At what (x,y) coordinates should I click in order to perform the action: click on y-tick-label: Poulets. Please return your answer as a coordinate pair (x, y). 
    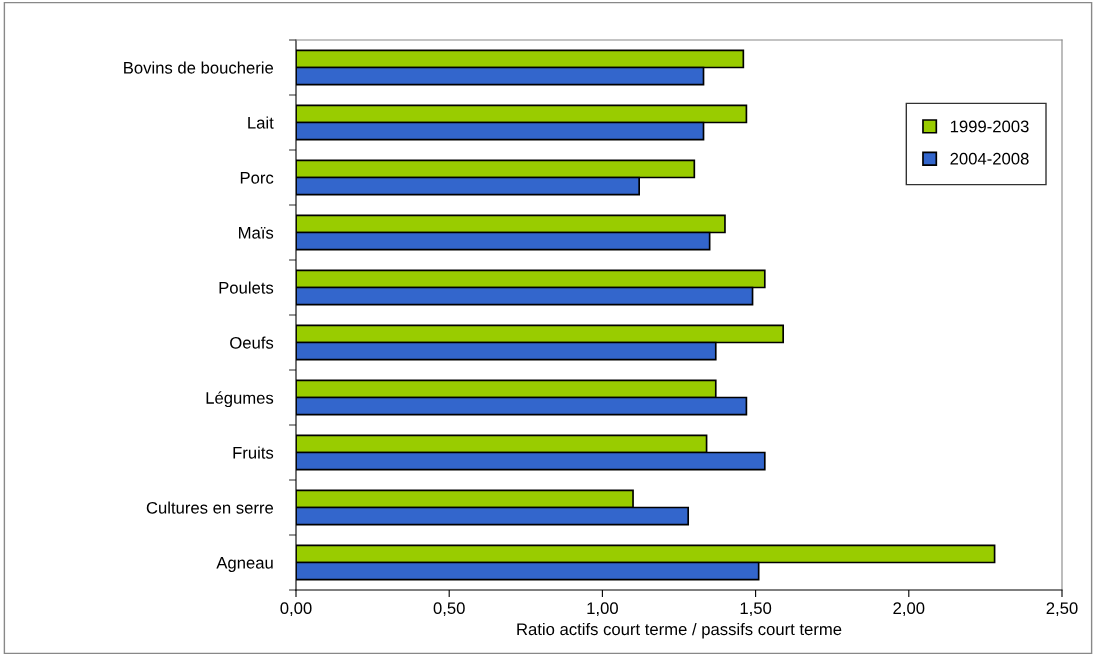
    Looking at the image, I should click on (246, 287).